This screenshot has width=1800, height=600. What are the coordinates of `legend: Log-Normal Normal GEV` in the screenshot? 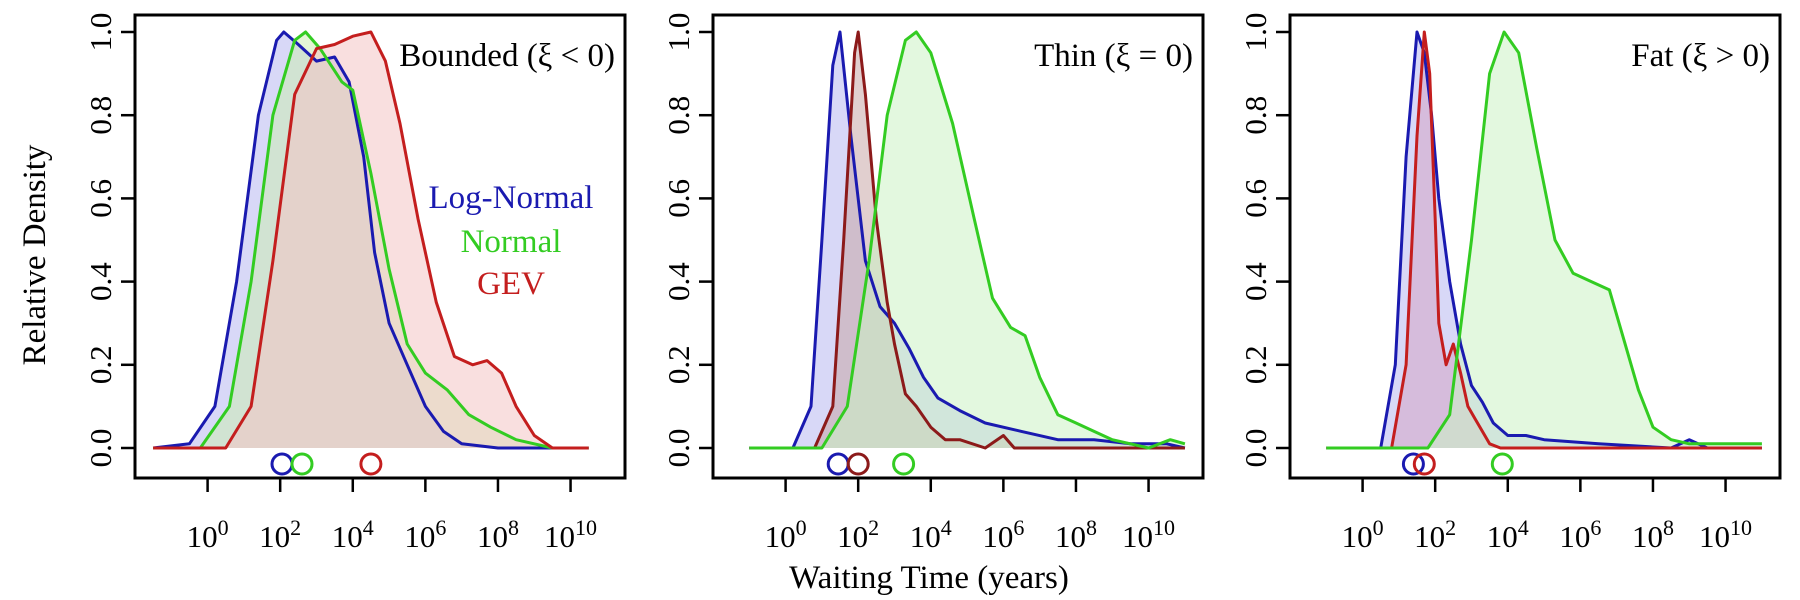 It's located at (511, 241).